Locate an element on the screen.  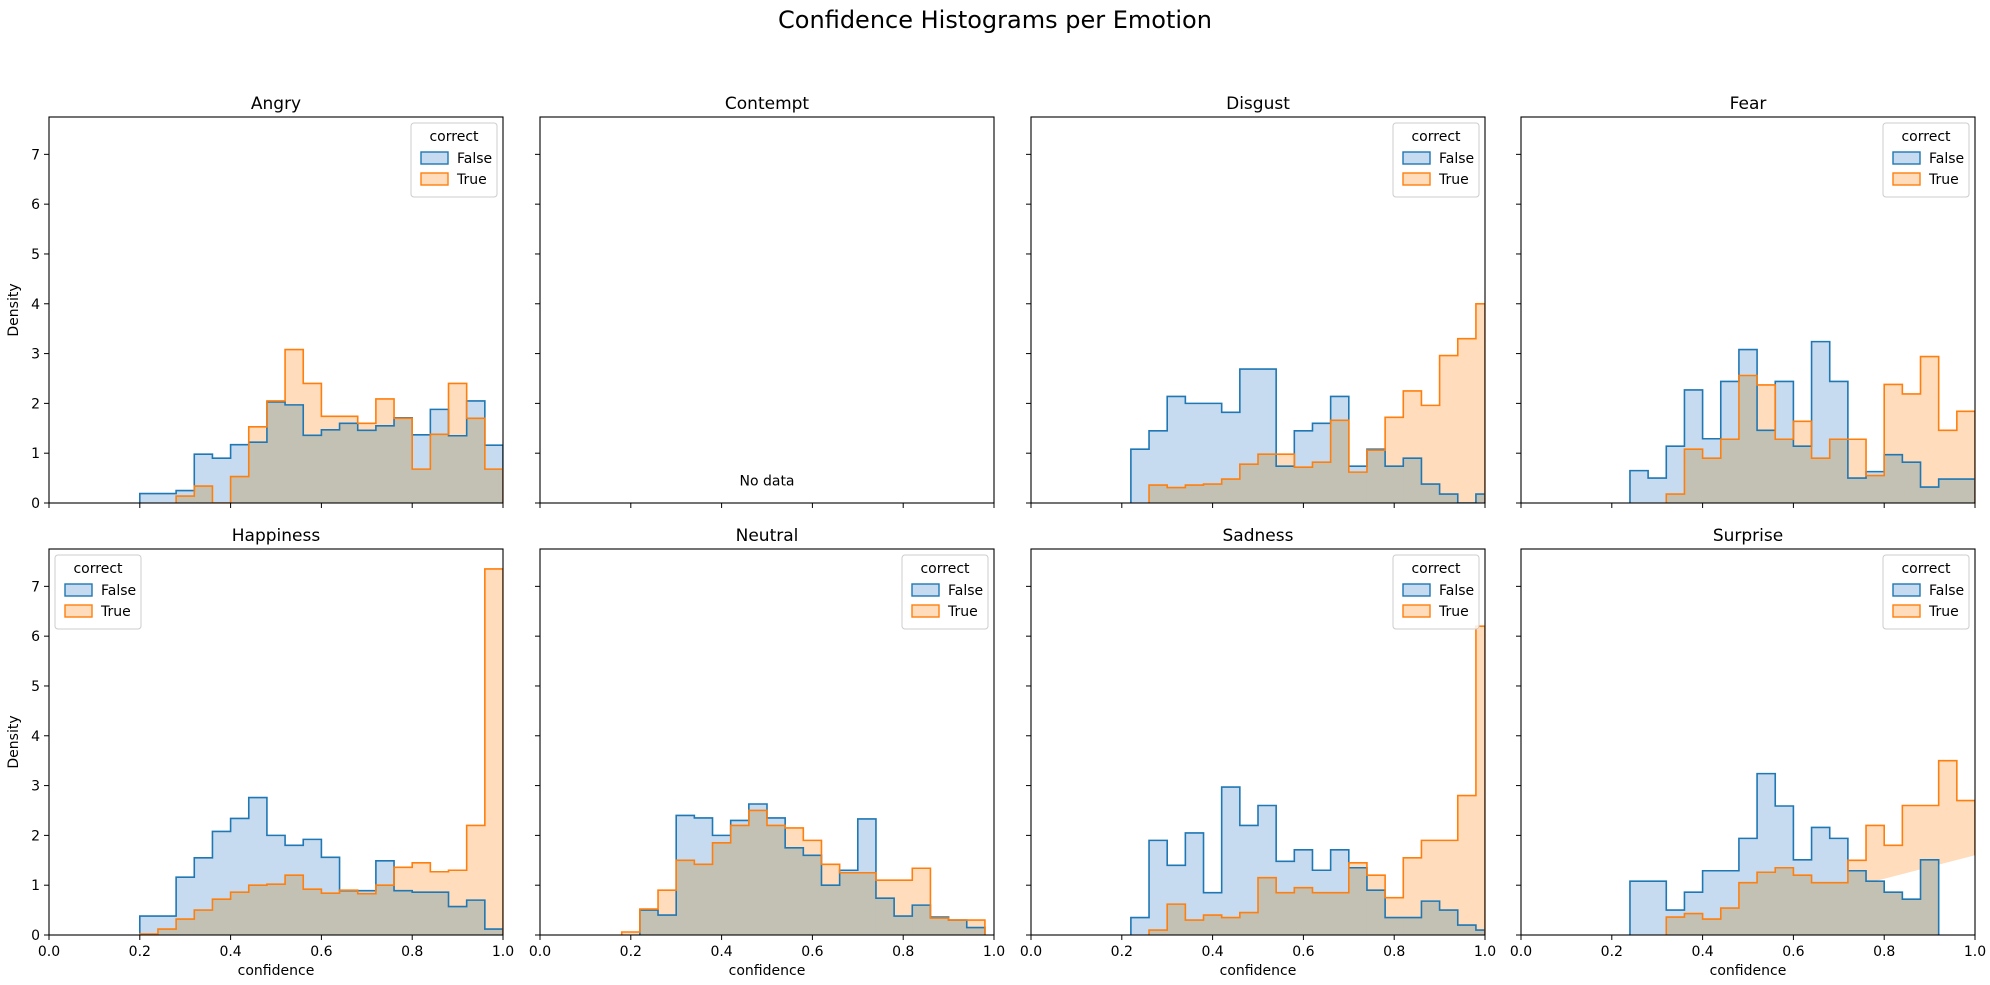
y-tick-label: 7 is located at coordinates (35, 155).